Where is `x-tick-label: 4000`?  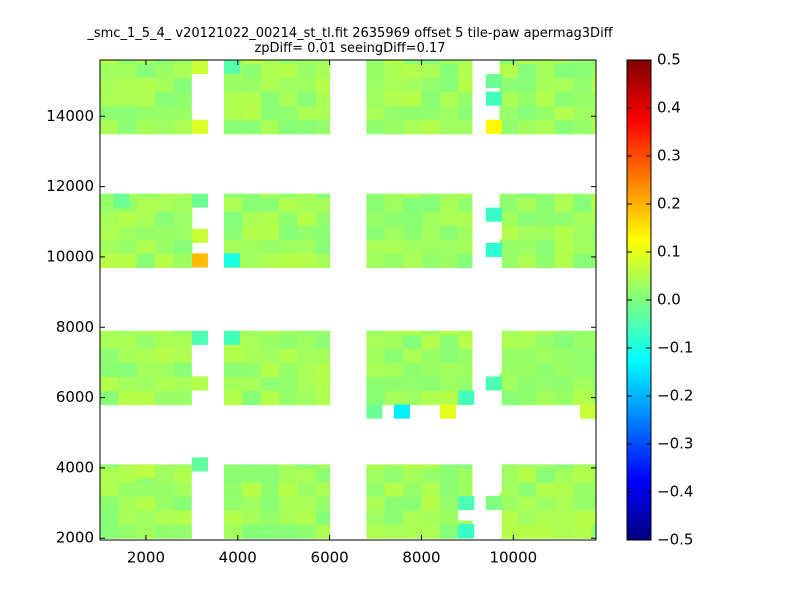 x-tick-label: 4000 is located at coordinates (238, 558).